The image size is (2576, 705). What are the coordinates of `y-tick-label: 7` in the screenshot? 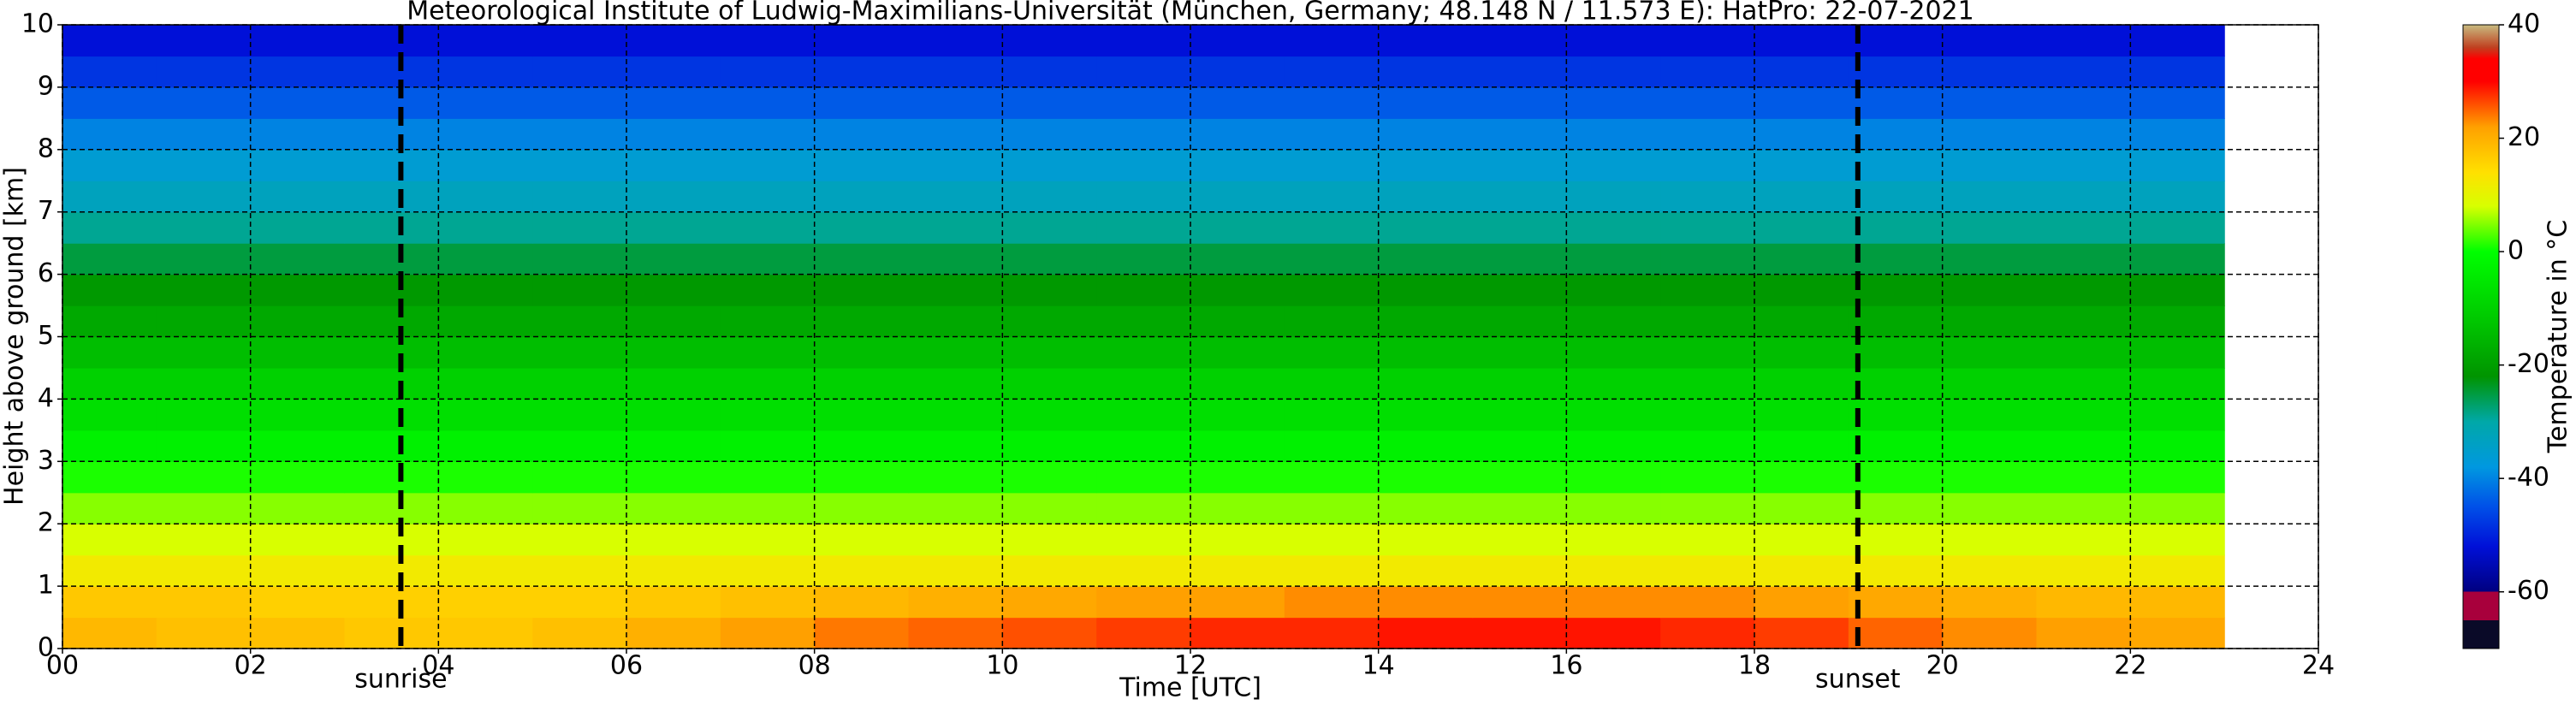 It's located at (46, 211).